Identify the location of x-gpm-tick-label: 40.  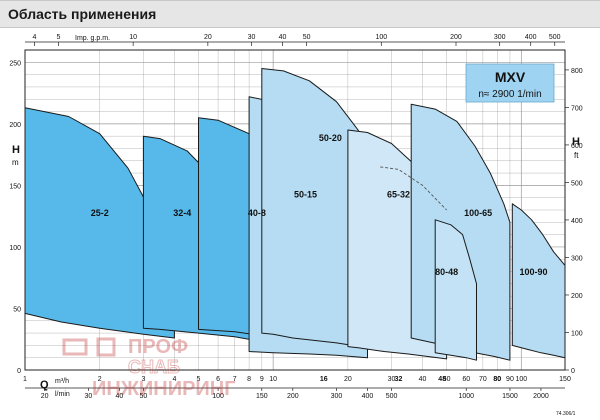
(283, 37).